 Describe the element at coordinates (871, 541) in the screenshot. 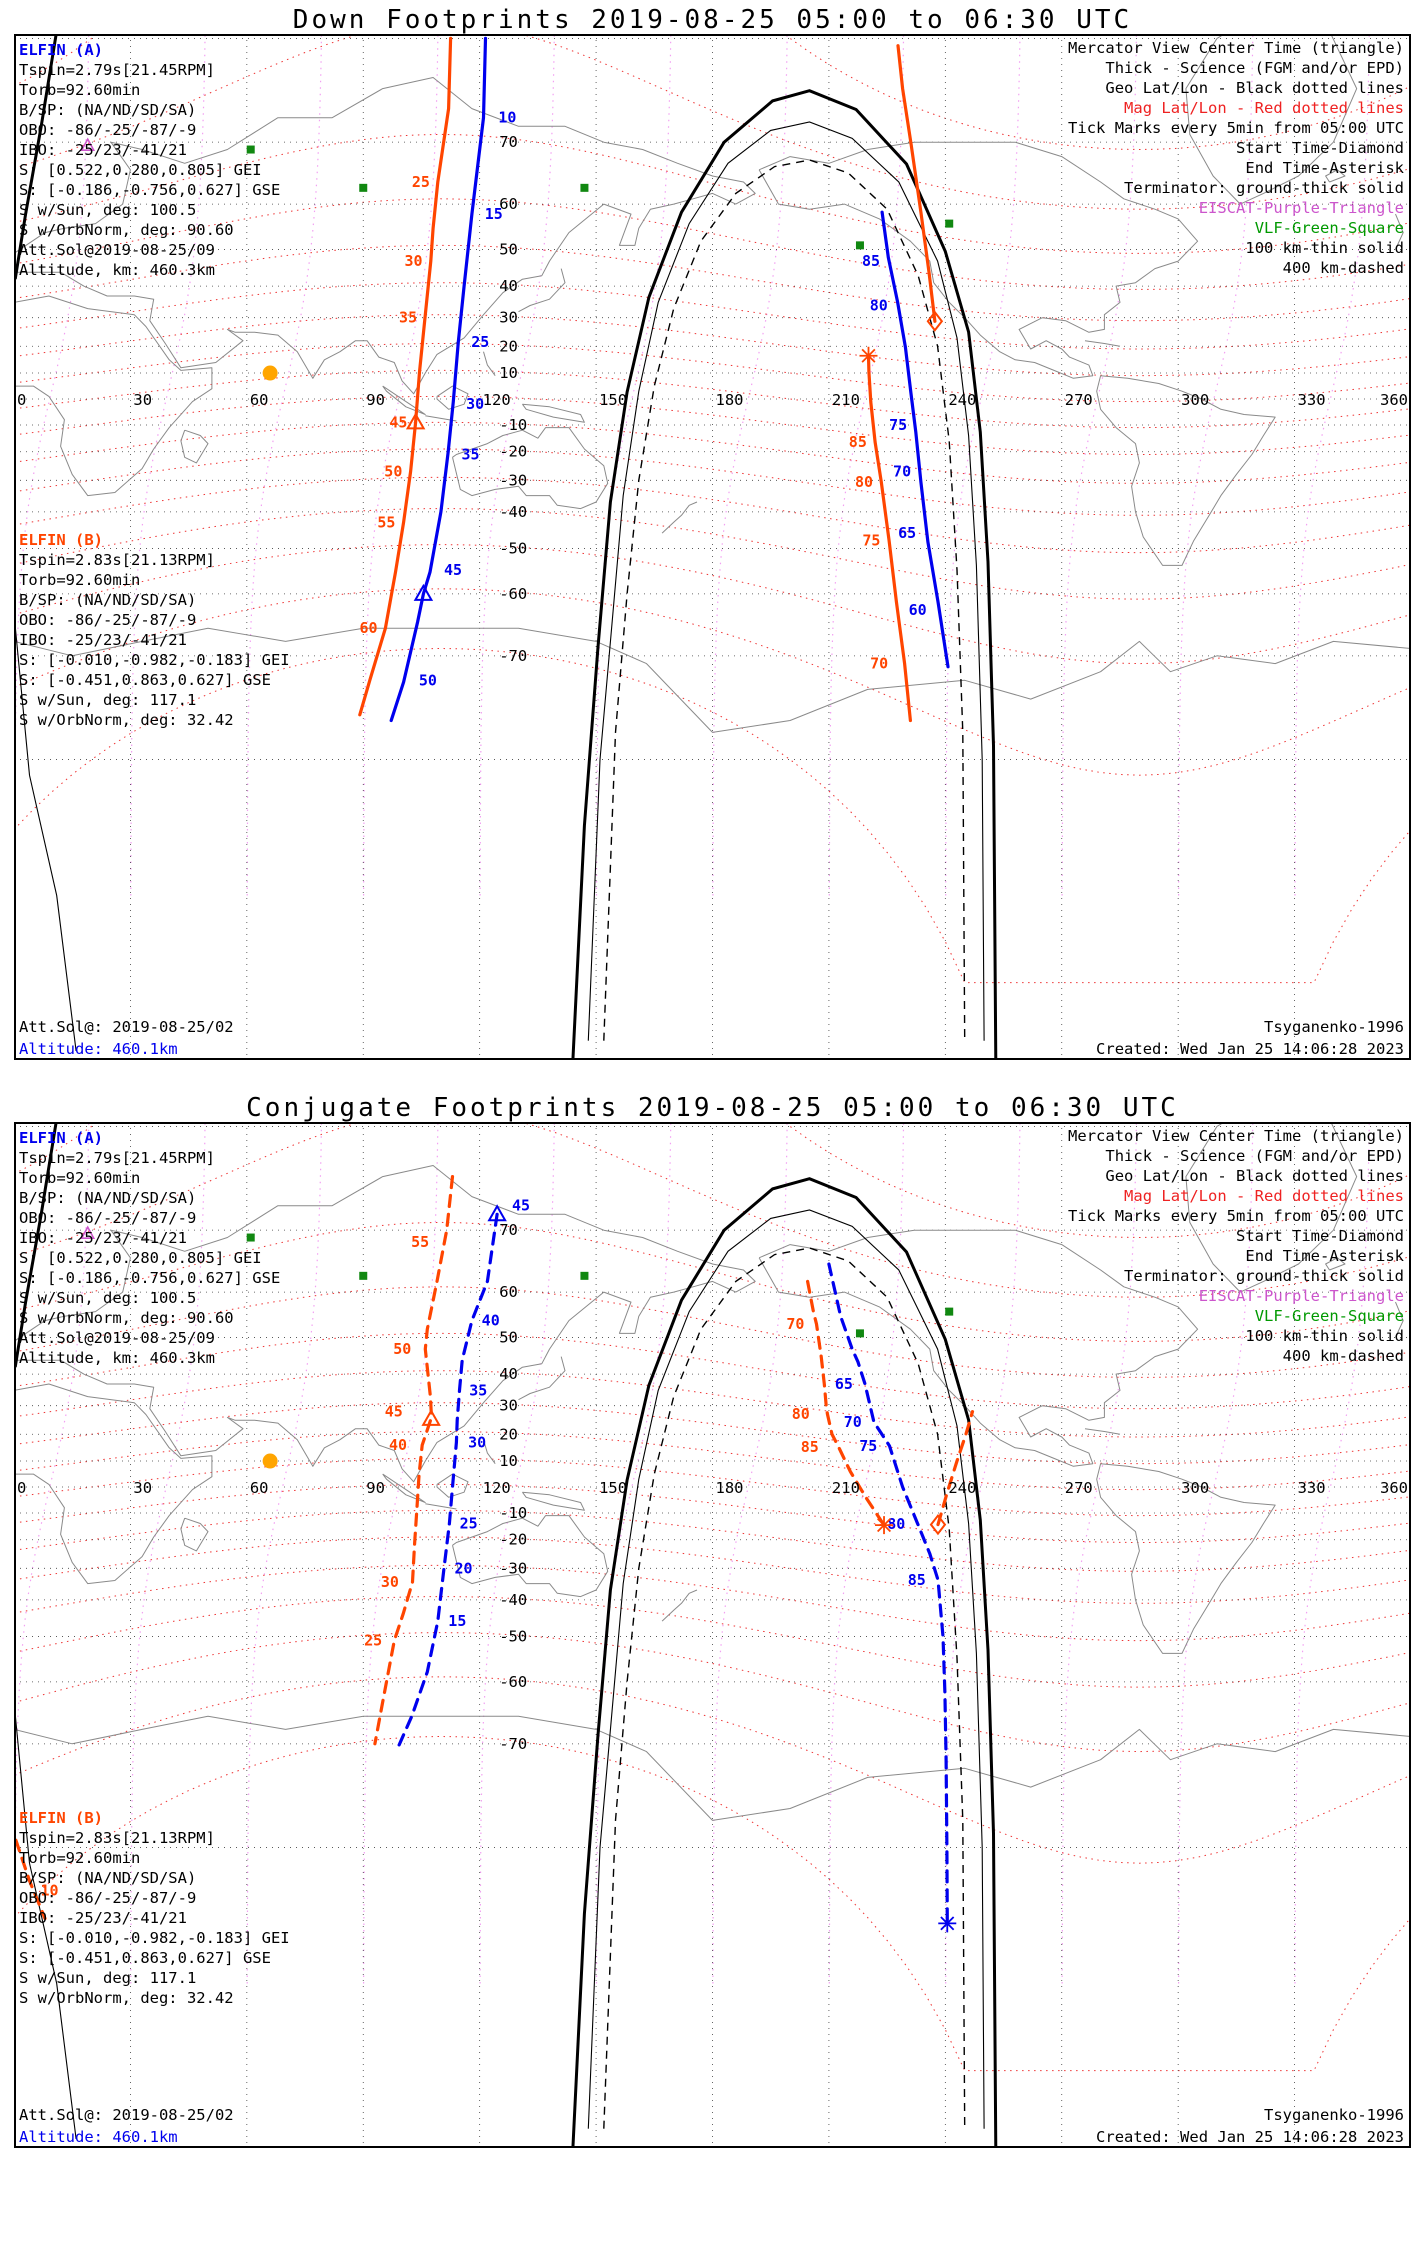

I see `tick-minute-label: 75` at that location.